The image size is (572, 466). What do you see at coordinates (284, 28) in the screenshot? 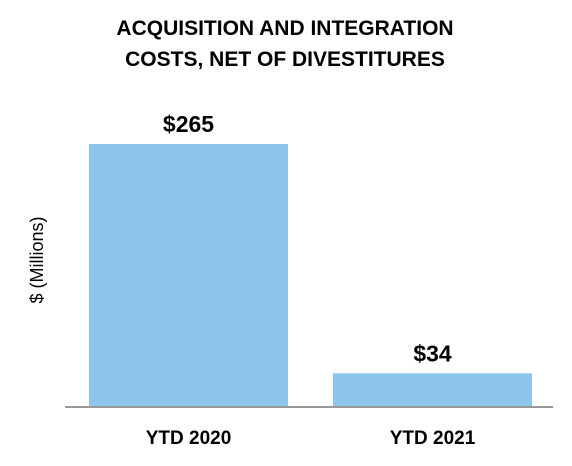
I see `chart-title-line-1: ACQUISITION AND INTEGRATION` at bounding box center [284, 28].